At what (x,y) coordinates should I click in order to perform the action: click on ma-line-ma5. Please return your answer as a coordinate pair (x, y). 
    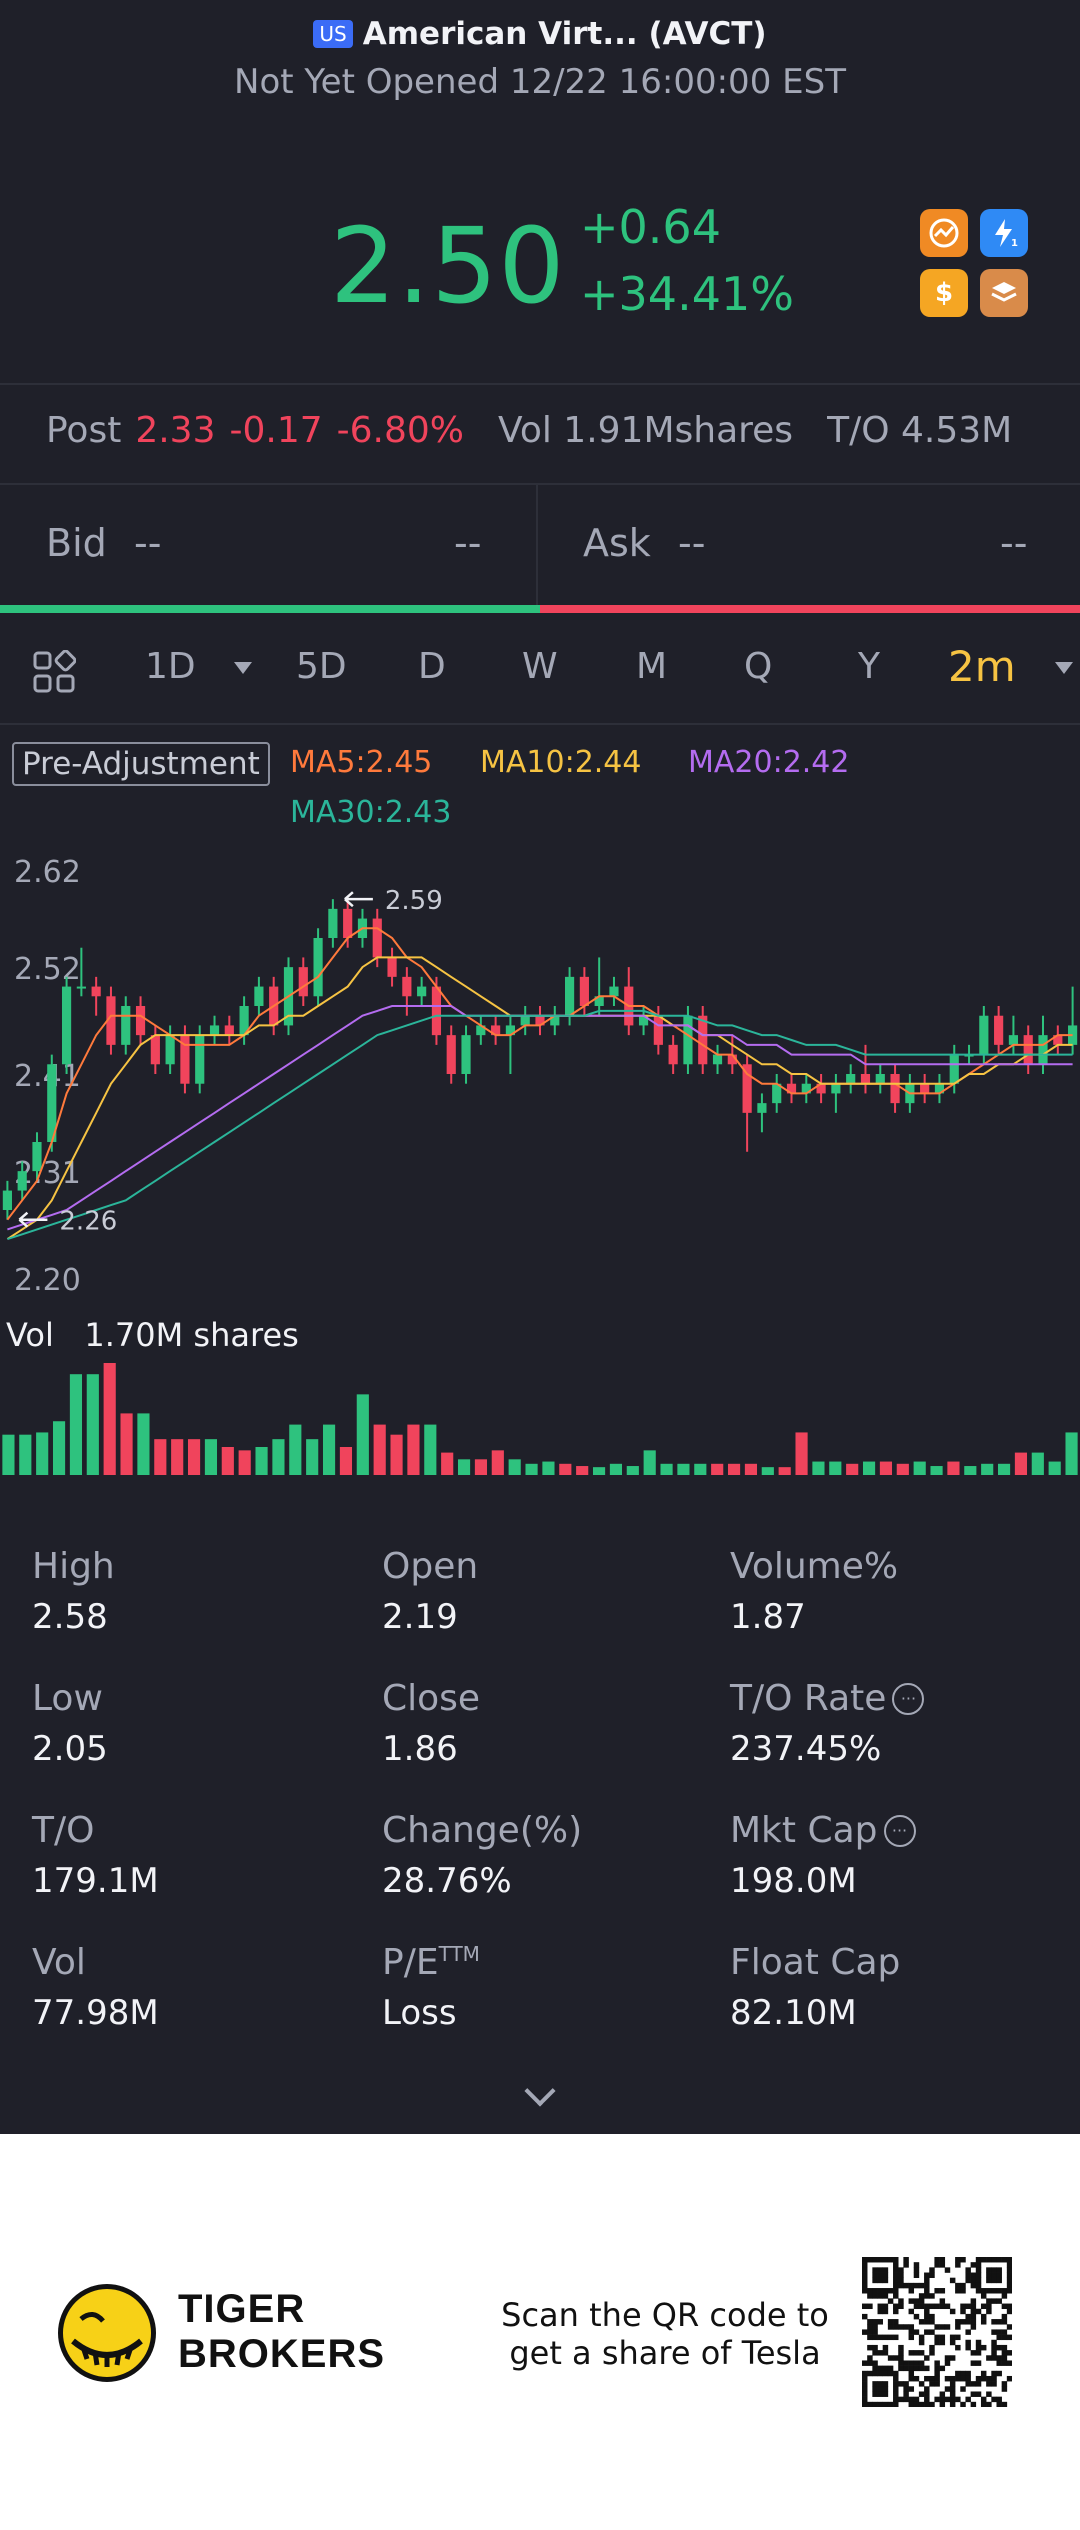
    Looking at the image, I should click on (539, 1074).